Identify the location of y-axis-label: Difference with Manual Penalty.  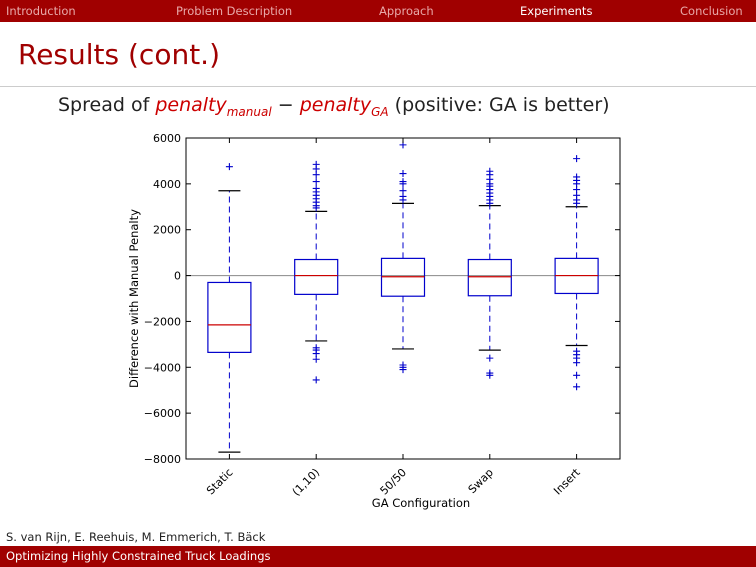
(134, 298).